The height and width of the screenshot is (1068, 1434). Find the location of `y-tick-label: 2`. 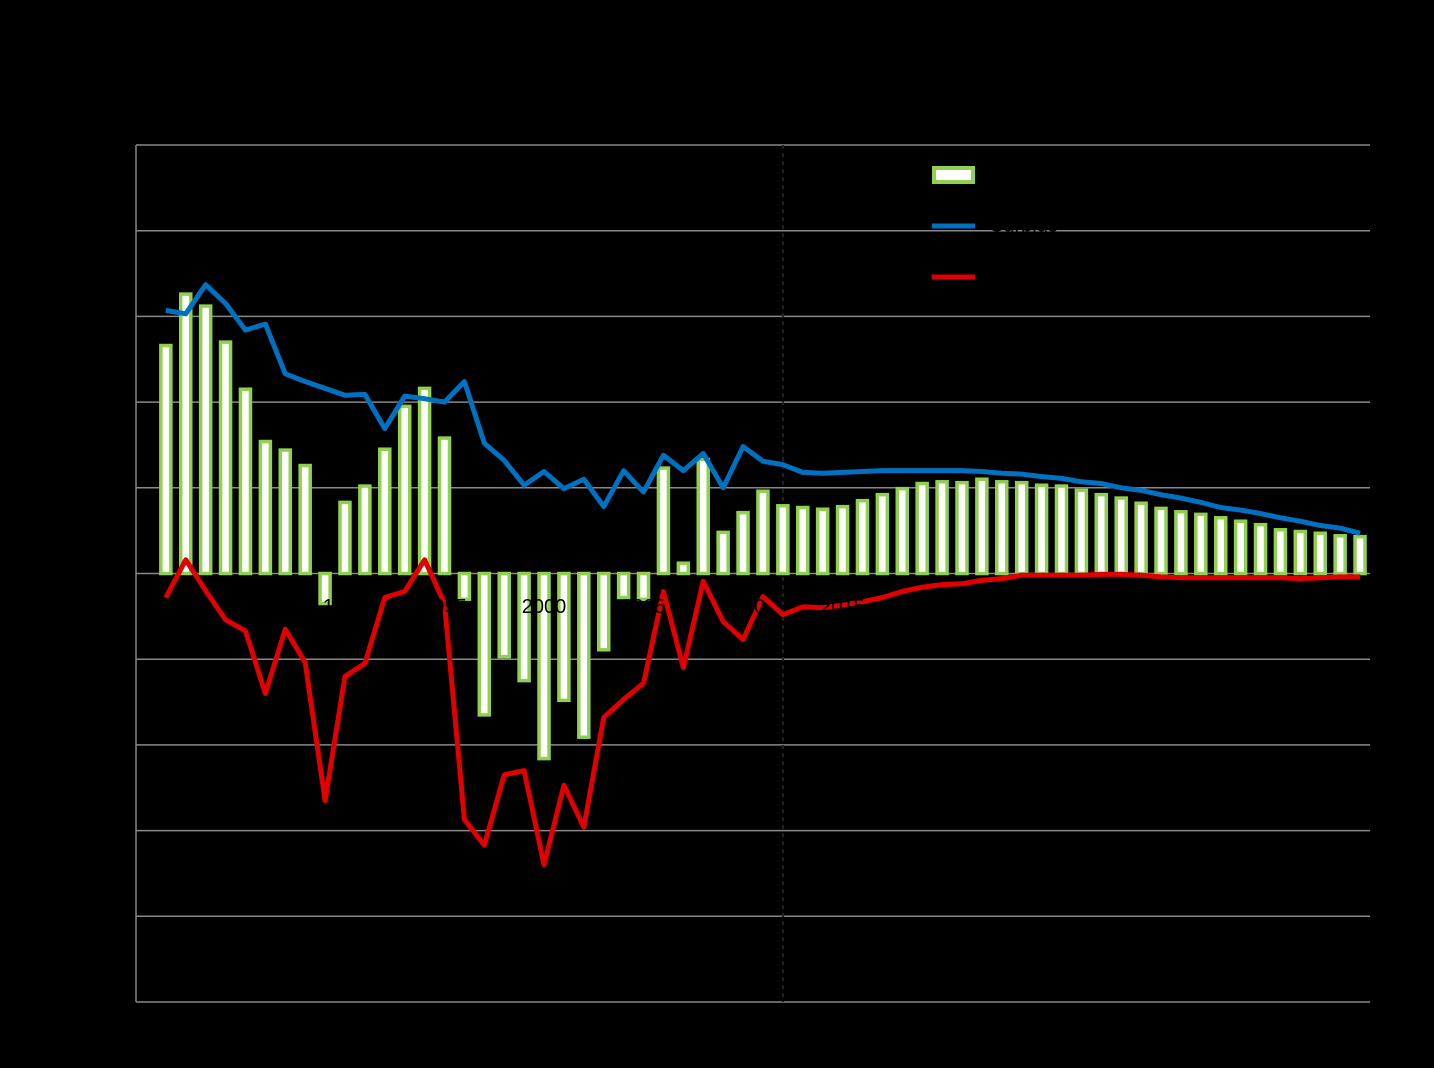

y-tick-label: 2 is located at coordinates (120, 401).